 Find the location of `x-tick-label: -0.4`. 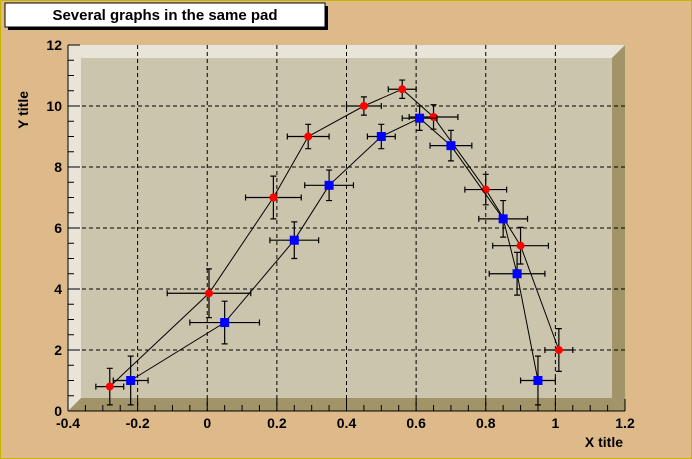

x-tick-label: -0.4 is located at coordinates (68, 423).